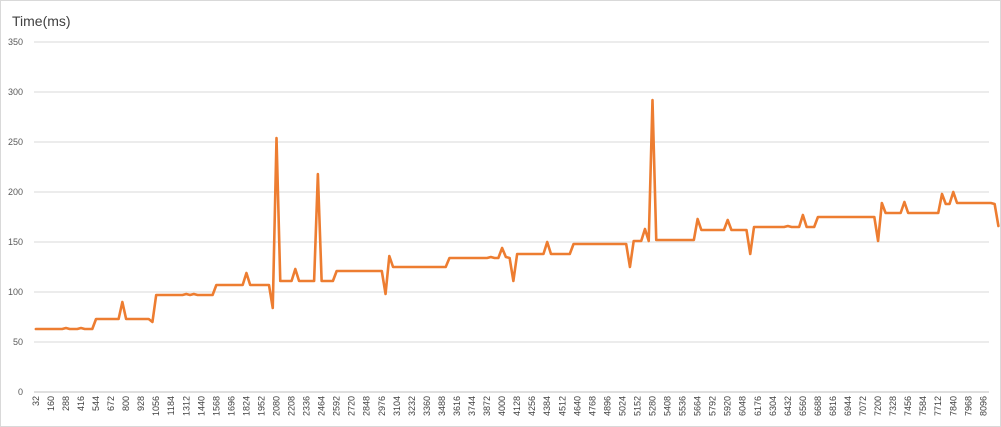 The height and width of the screenshot is (427, 1001). What do you see at coordinates (668, 406) in the screenshot?
I see `x-tick-label: 5408` at bounding box center [668, 406].